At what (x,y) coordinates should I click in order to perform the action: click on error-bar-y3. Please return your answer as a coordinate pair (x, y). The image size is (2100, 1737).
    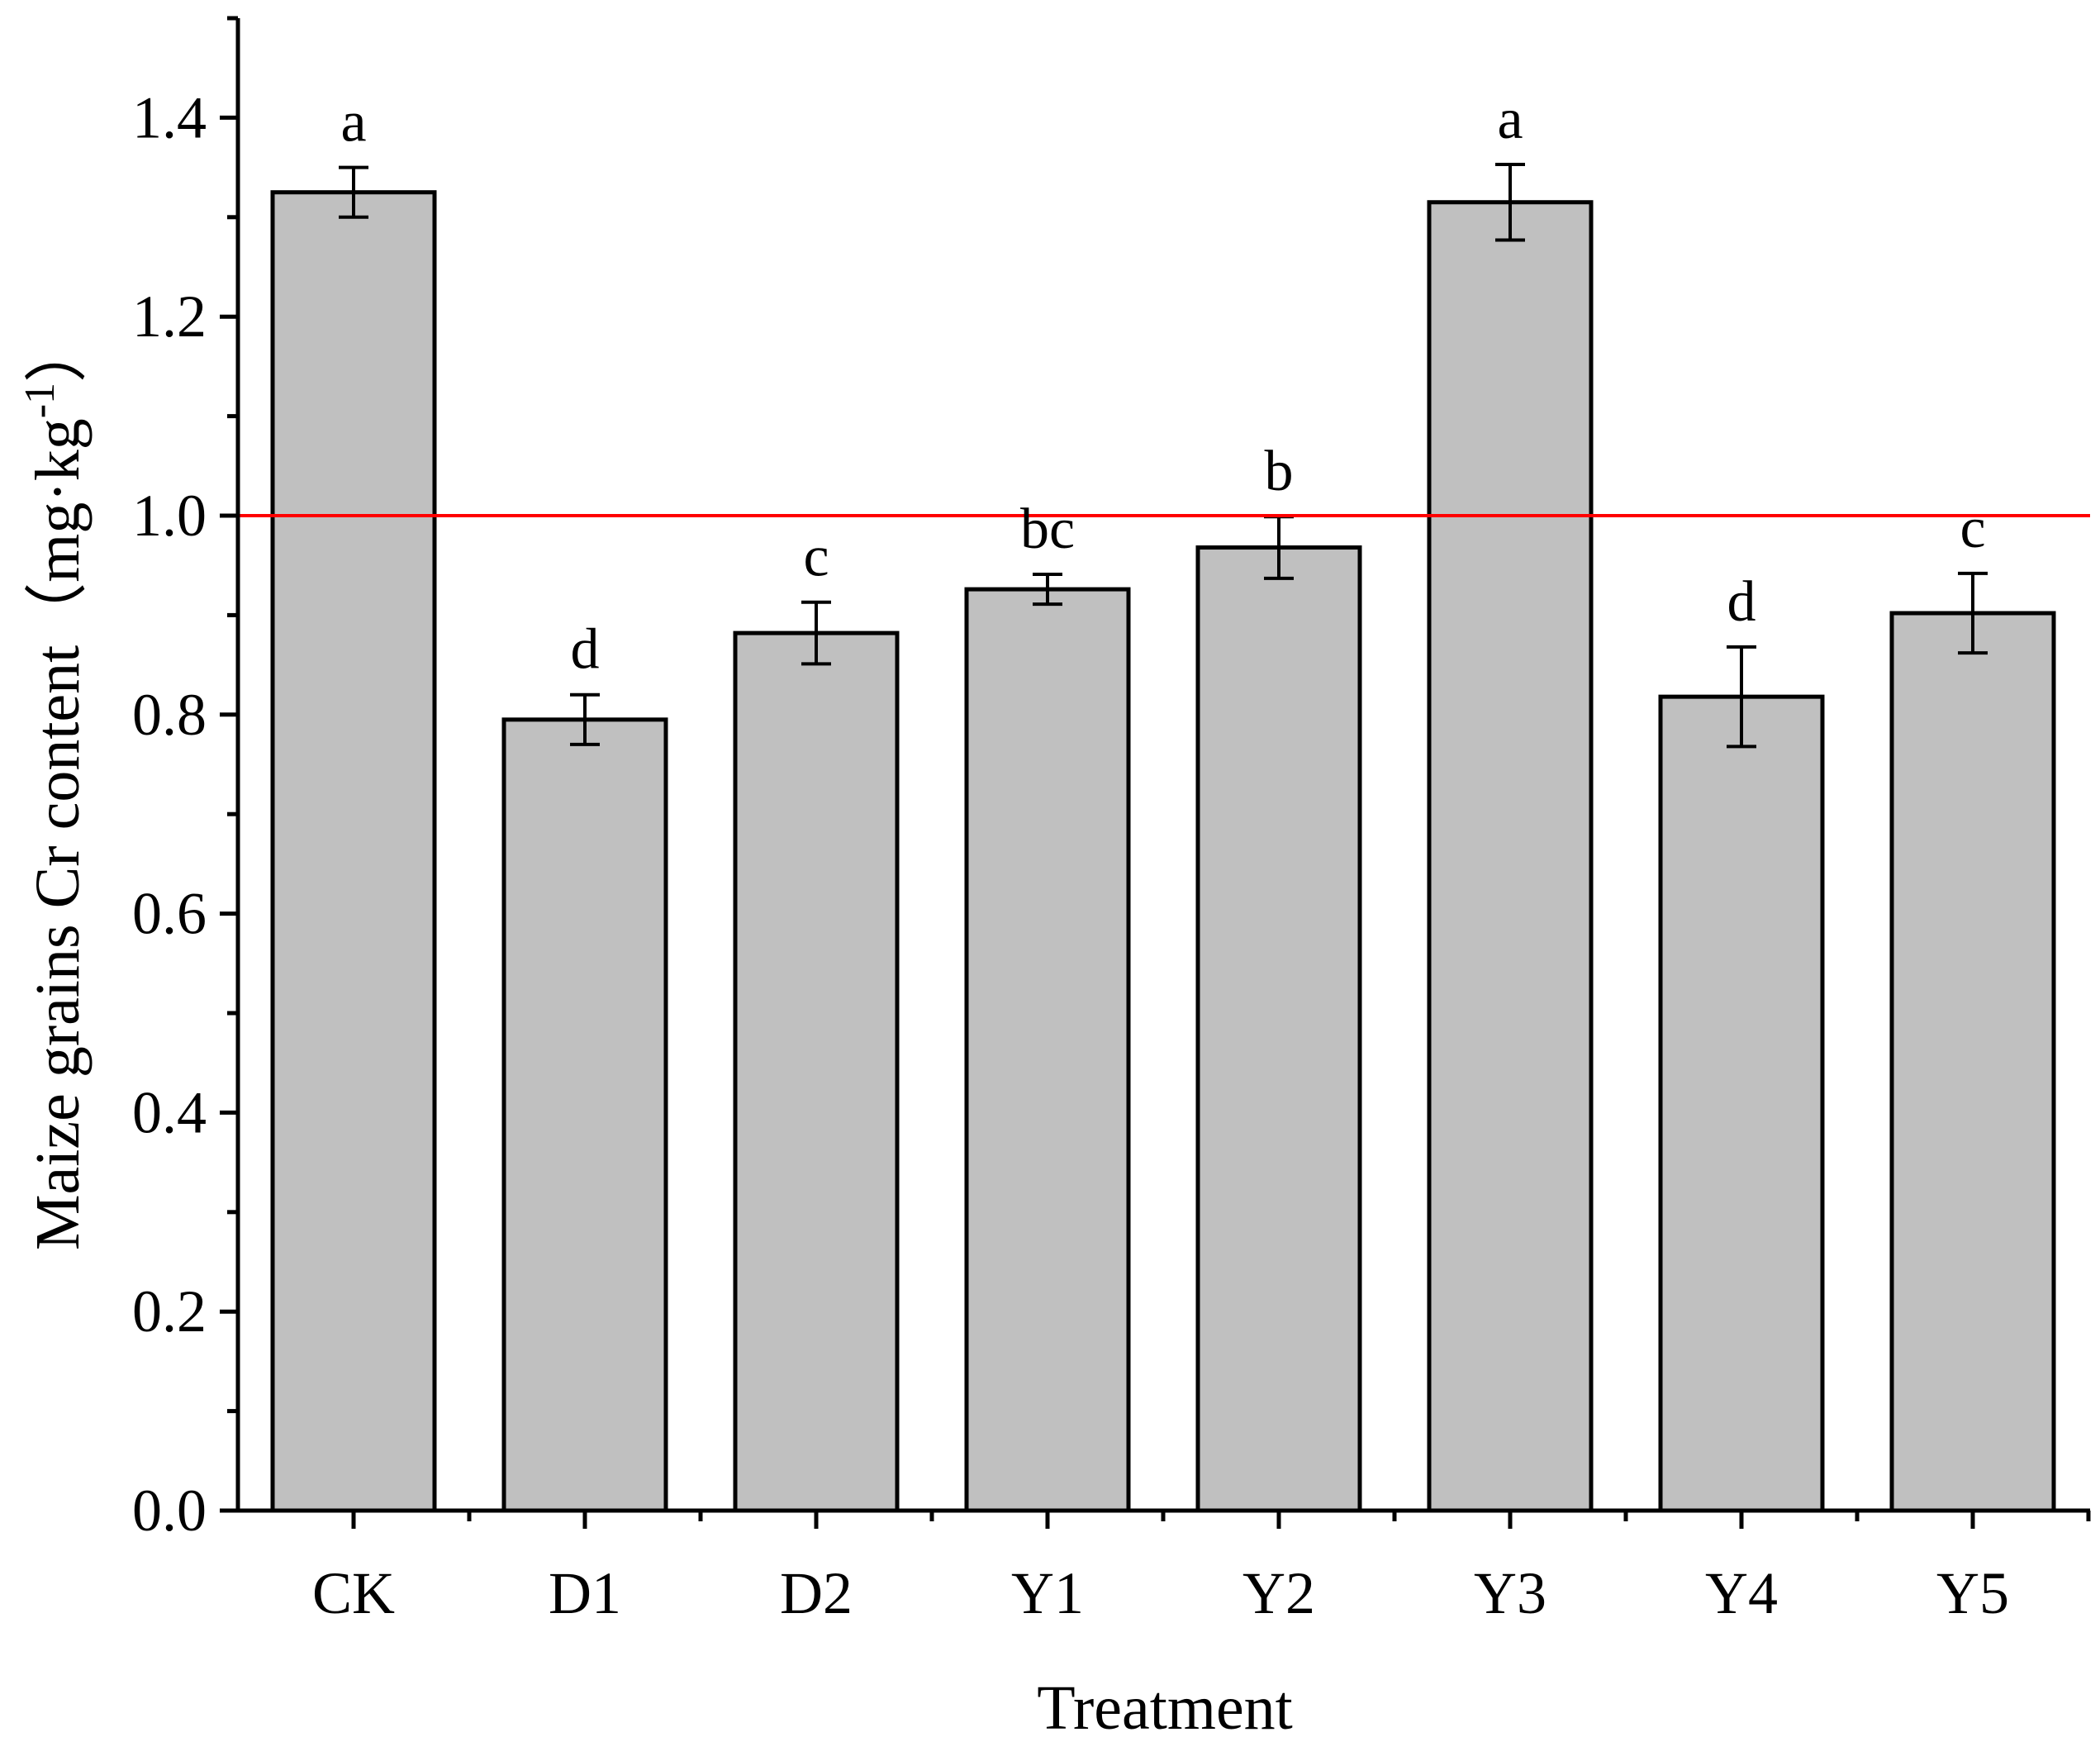
    Looking at the image, I should click on (1510, 202).